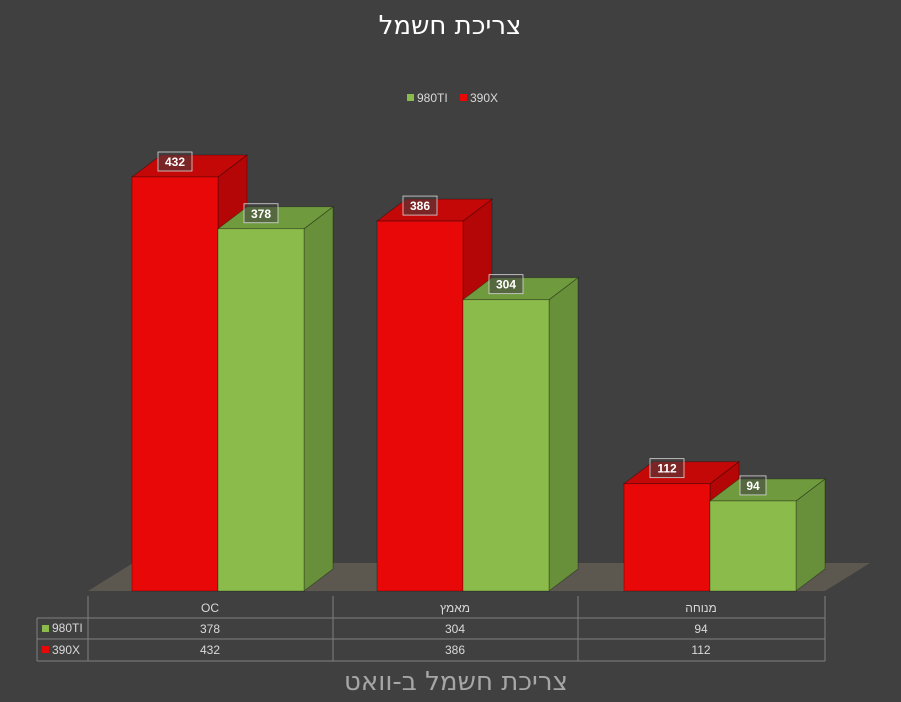 Image resolution: width=901 pixels, height=702 pixels. I want to click on data-label-980ti-idle: 94, so click(753, 485).